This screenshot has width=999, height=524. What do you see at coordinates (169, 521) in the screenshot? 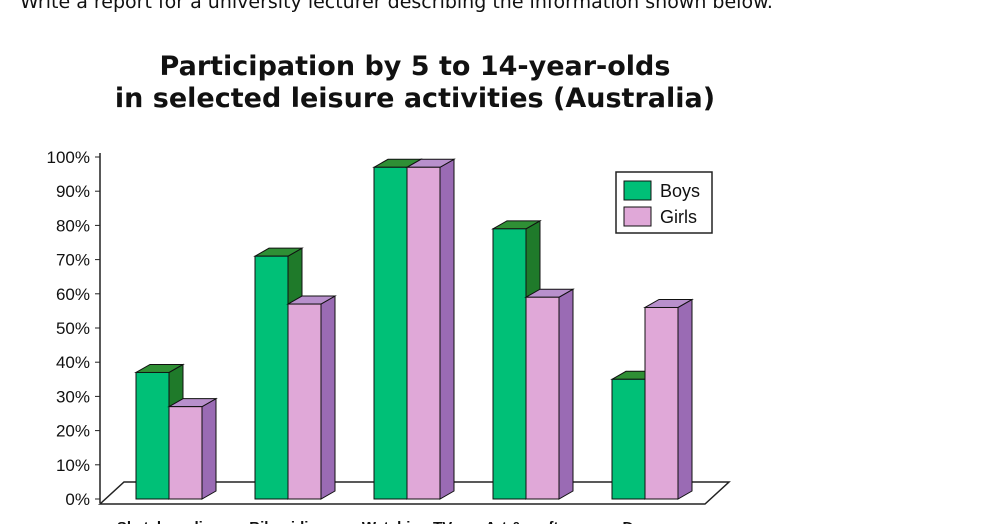
I see `x-category-label: Skateboarding` at bounding box center [169, 521].